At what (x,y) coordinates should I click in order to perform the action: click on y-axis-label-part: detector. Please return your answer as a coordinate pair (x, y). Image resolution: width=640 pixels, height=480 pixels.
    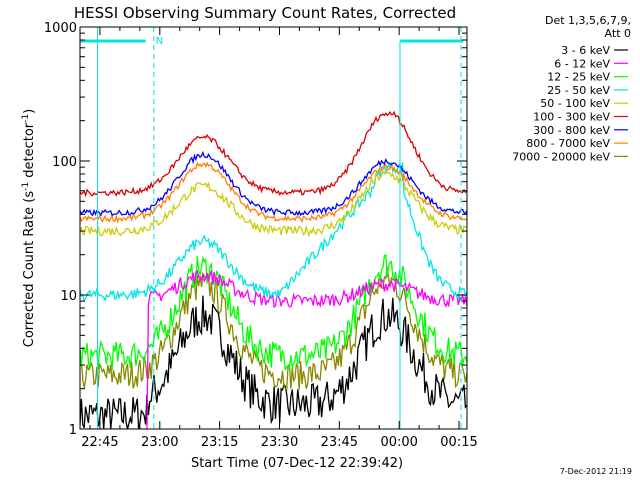
    Looking at the image, I should click on (29, 152).